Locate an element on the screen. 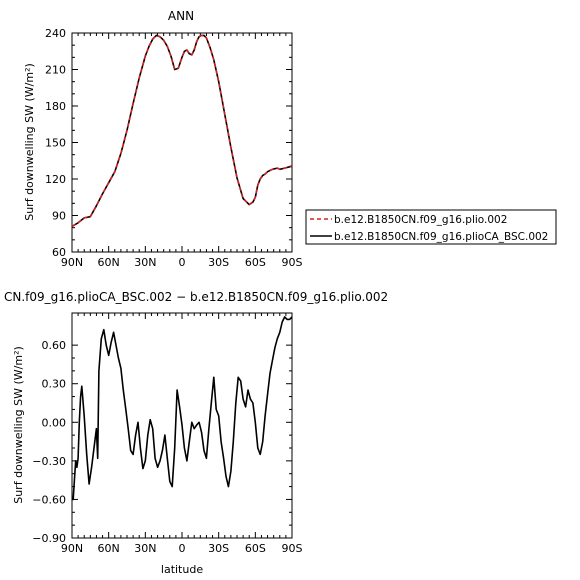 The width and height of the screenshot is (580, 580). top-x-tick-label: 30N is located at coordinates (145, 262).